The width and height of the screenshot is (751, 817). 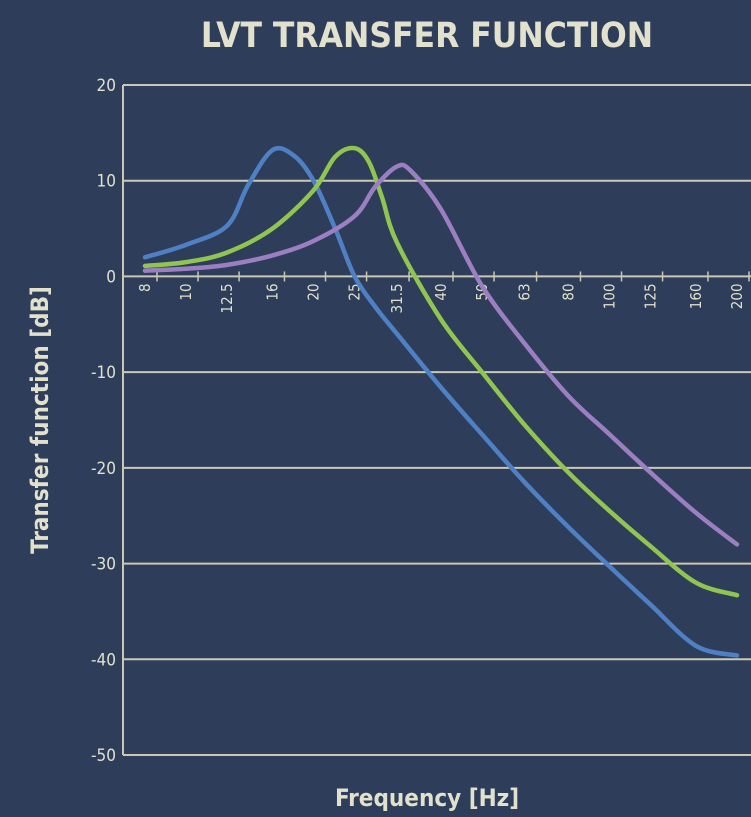 I want to click on y-tick-label: -40, so click(x=103, y=660).